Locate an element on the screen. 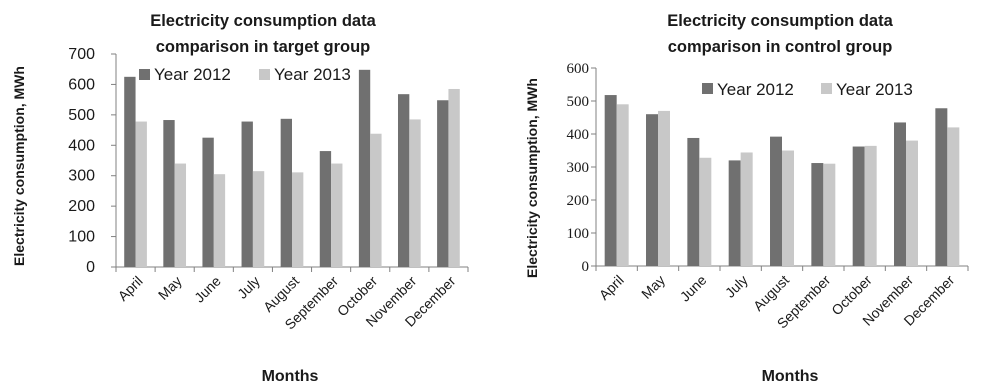  y-tick-labels: 0 100 200 300 400 500 600 700 is located at coordinates (81, 161).